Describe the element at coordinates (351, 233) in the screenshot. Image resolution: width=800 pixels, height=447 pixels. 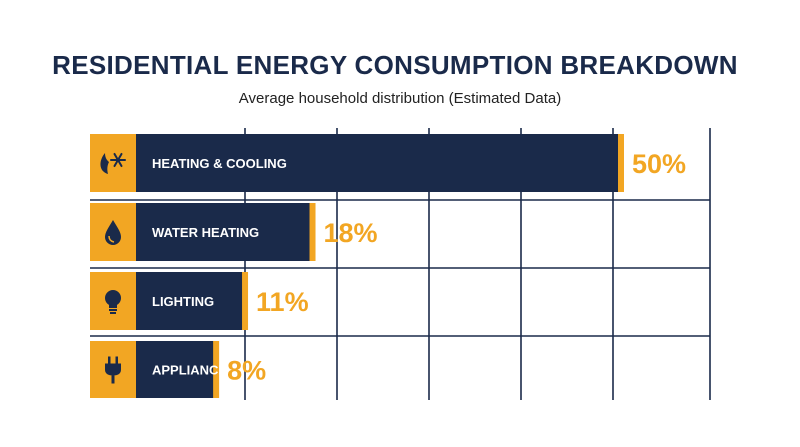
I see `value-label: 18%` at that location.